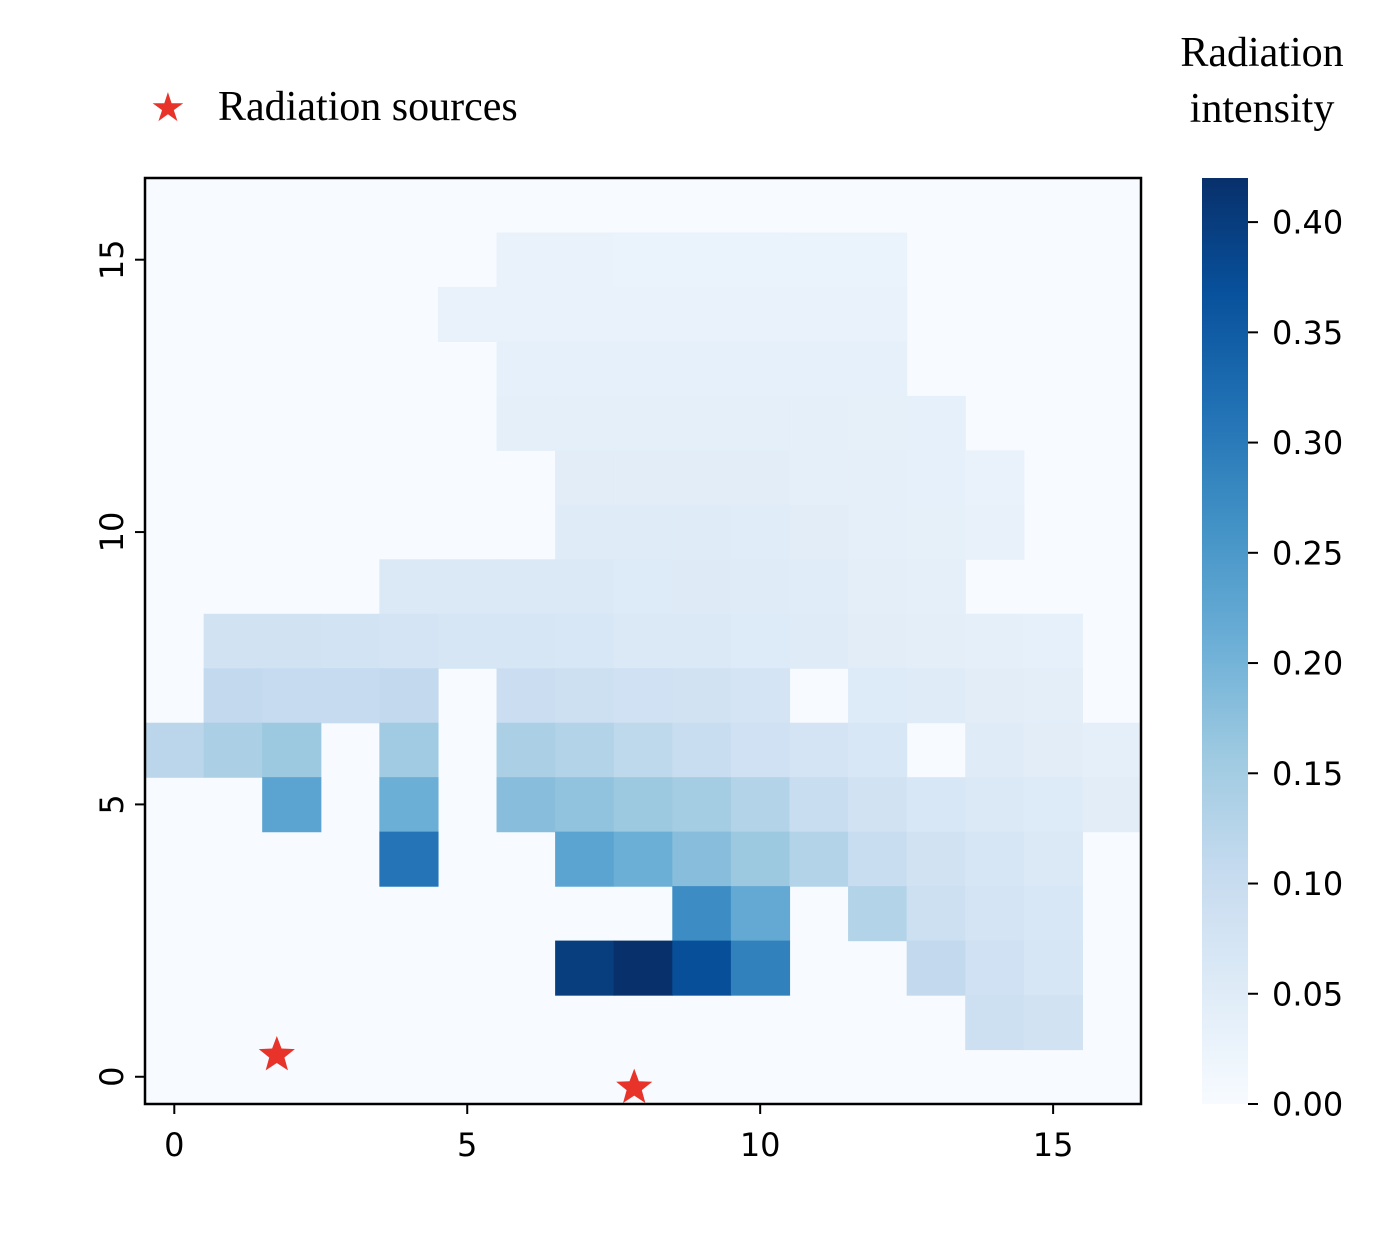 The image size is (1396, 1252). What do you see at coordinates (1307, 443) in the screenshot?
I see `colorbar-tick-label: 0.30` at bounding box center [1307, 443].